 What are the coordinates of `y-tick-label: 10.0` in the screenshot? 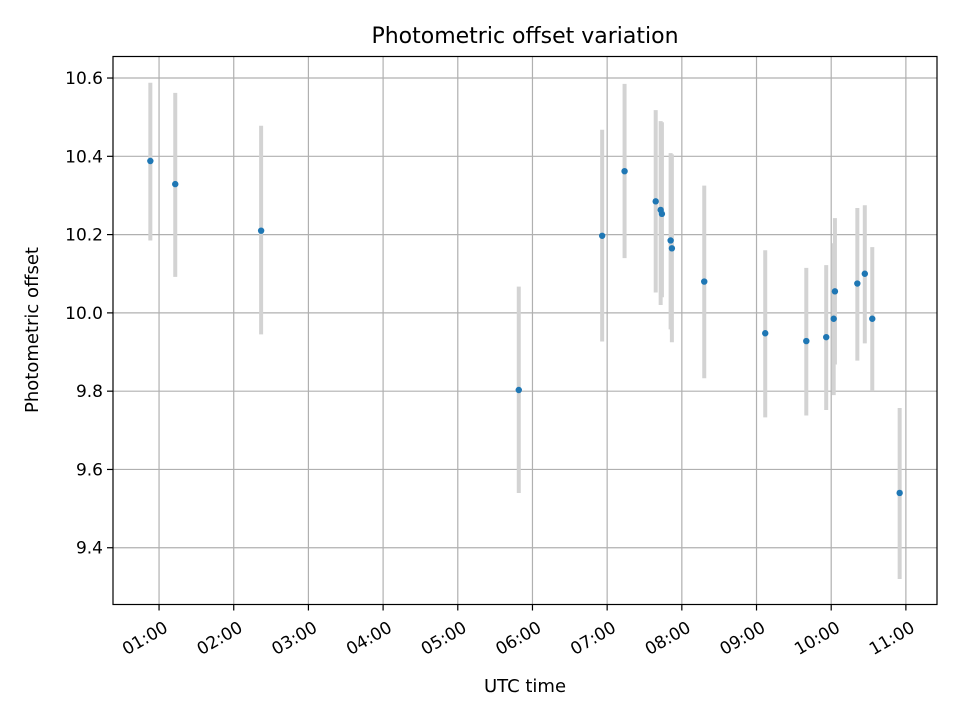 It's located at (84, 314).